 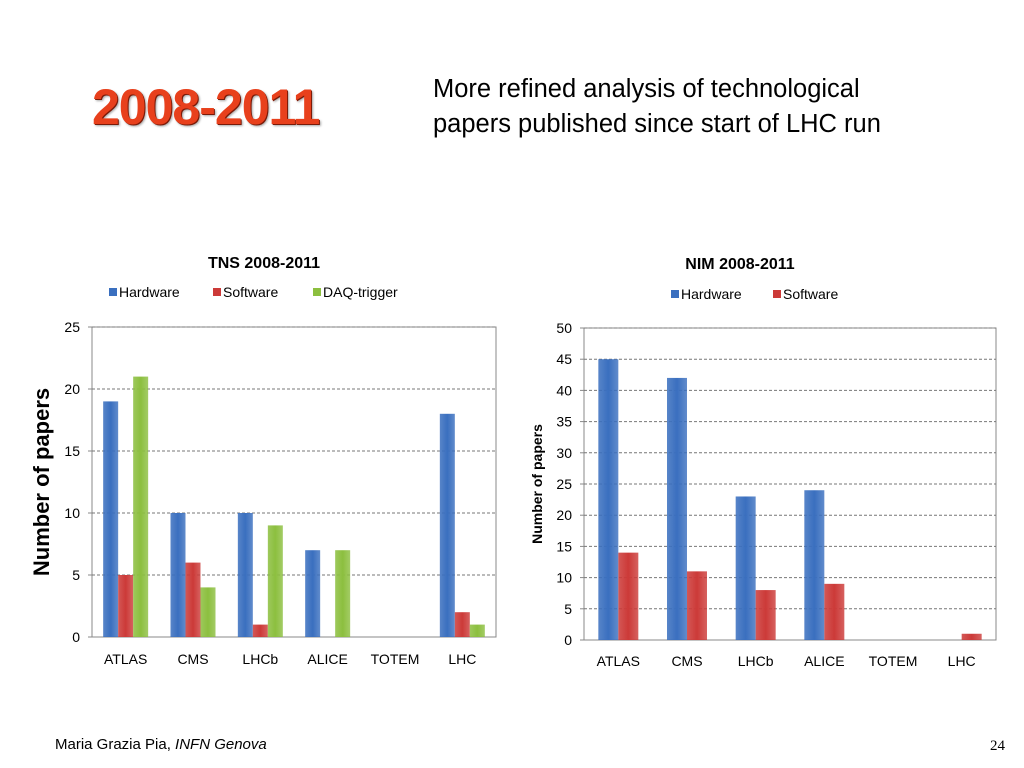 I want to click on bar-daq-trigger-atlas, so click(x=141, y=506).